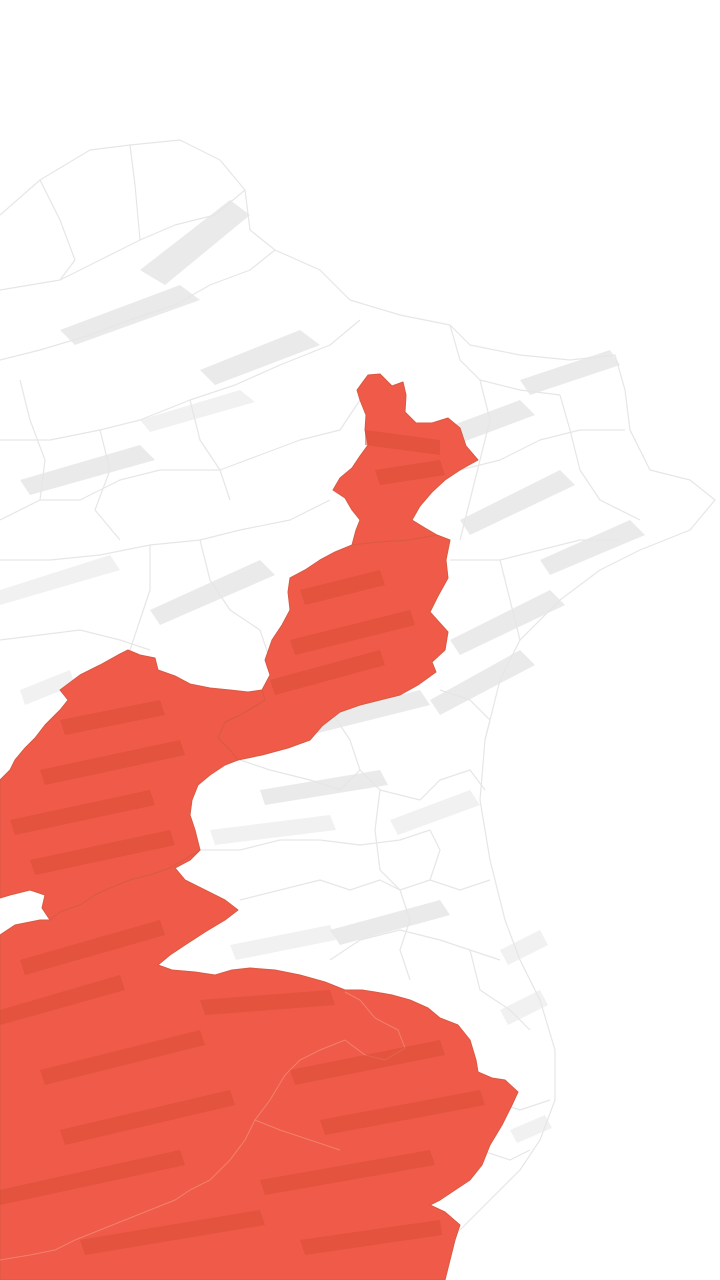 The height and width of the screenshot is (1280, 720). I want to click on highlighted-region-central-corridor, so click(333, 647).